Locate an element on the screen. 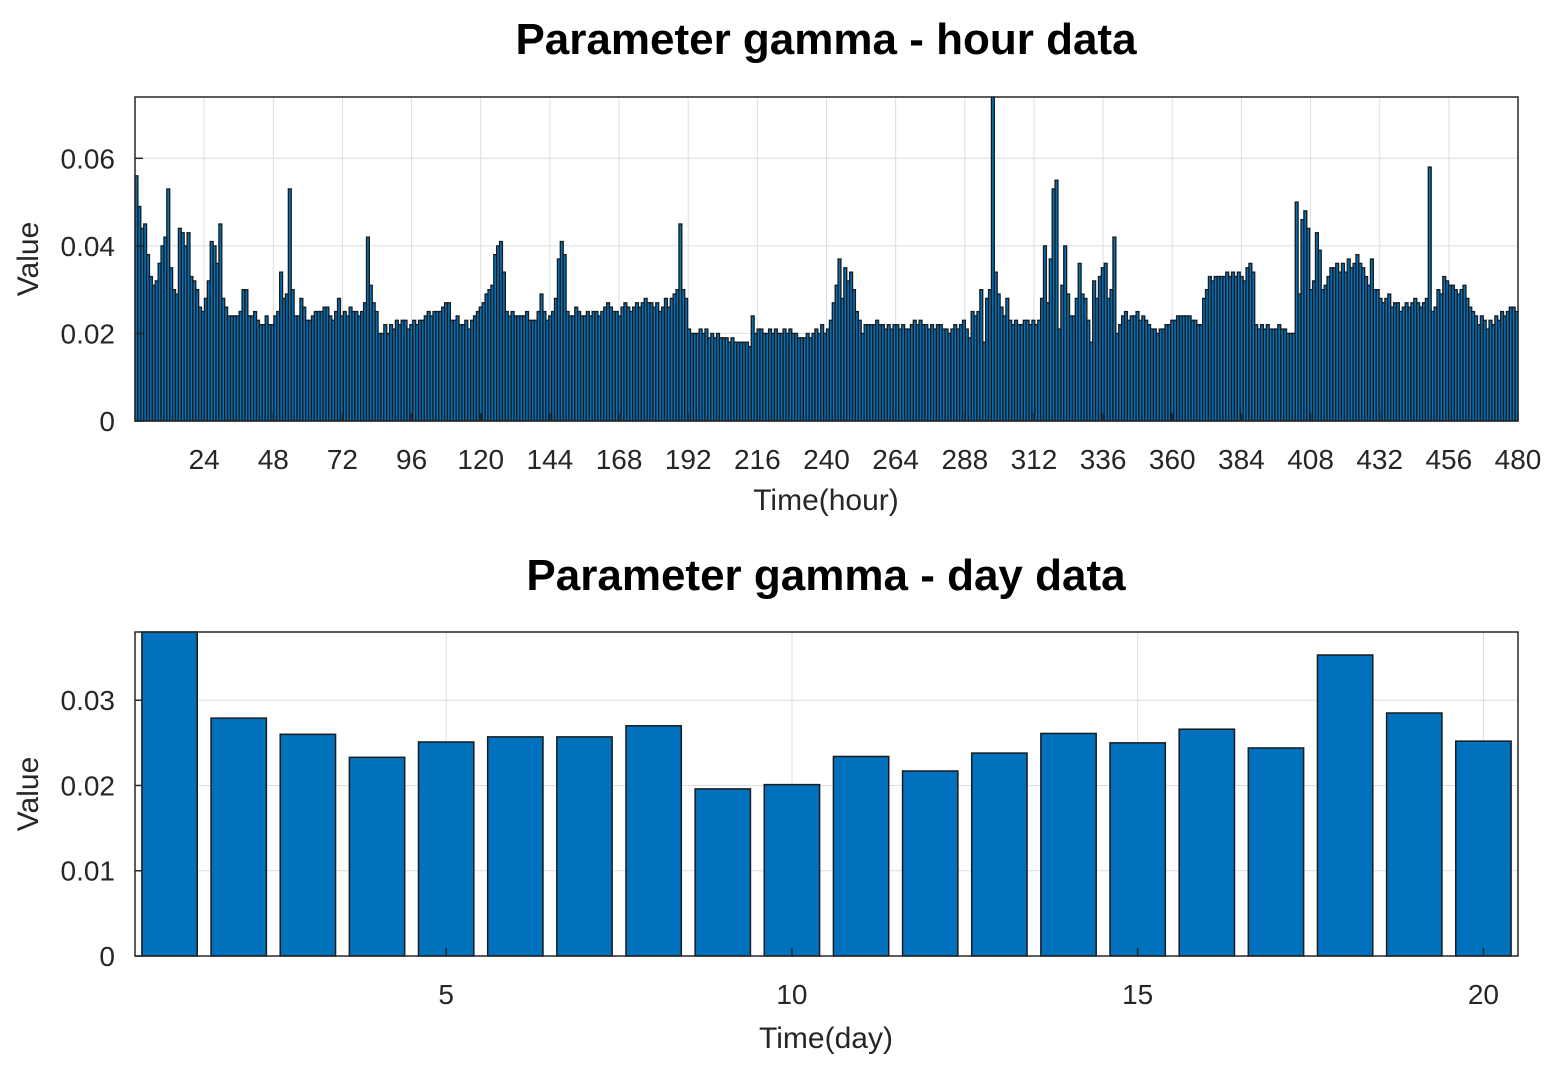  hour-x-tick-label: 48 is located at coordinates (273, 459).